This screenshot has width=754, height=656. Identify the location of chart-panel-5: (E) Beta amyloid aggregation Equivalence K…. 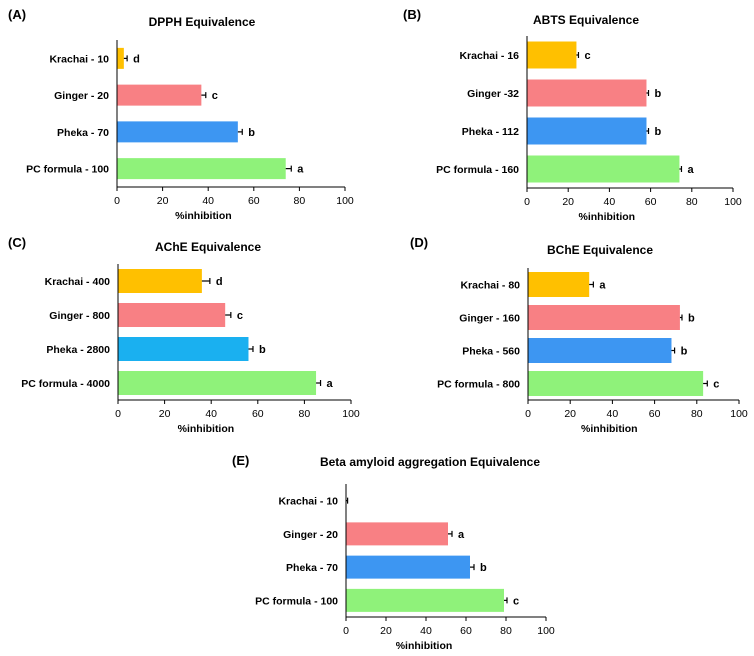
(393, 552).